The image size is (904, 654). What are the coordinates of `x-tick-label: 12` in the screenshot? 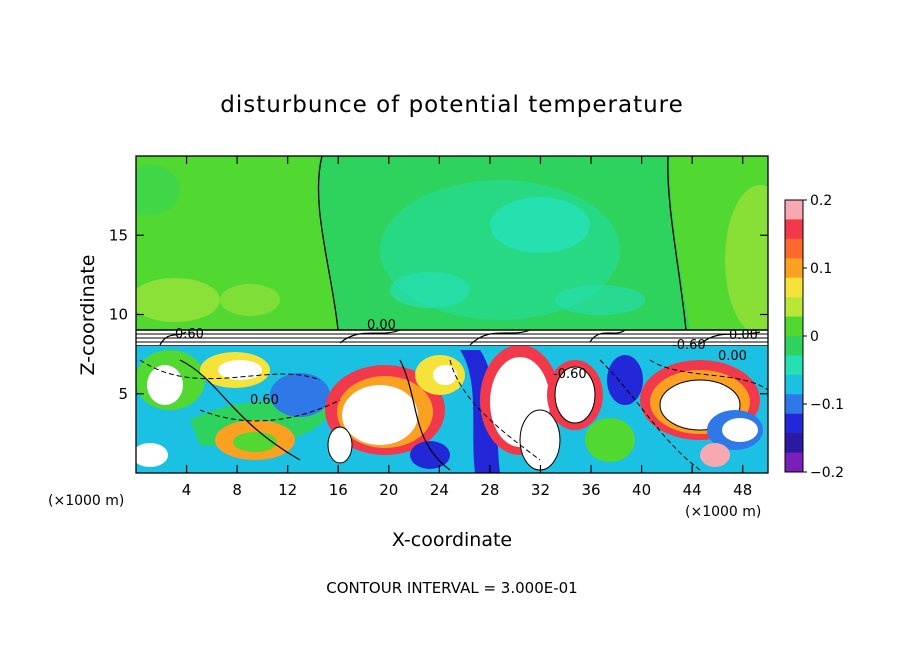 It's located at (287, 490).